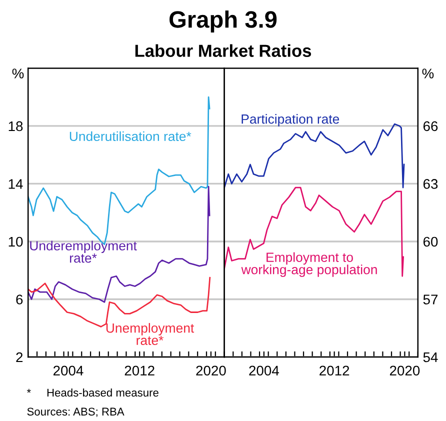 This screenshot has height=421, width=446. What do you see at coordinates (309, 264) in the screenshot?
I see `series-label: Employment to working-age population` at bounding box center [309, 264].